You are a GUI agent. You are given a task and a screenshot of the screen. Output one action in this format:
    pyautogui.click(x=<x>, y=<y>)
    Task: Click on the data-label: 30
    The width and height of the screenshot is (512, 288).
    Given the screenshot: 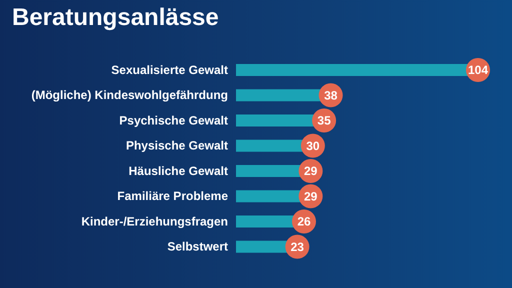 What is the action you would take?
    pyautogui.click(x=313, y=145)
    